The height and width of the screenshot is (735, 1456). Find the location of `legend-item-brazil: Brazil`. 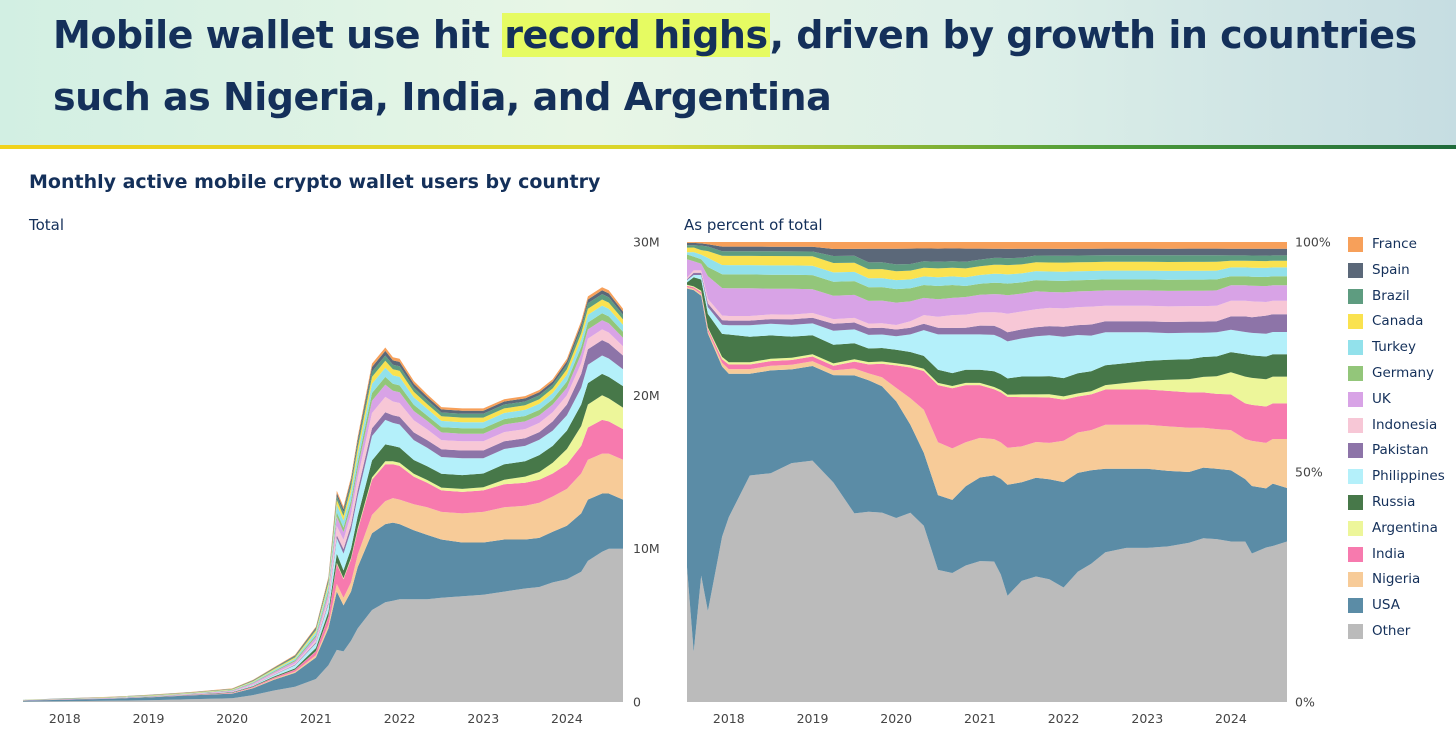

legend-item-brazil: Brazil is located at coordinates (1402, 297).